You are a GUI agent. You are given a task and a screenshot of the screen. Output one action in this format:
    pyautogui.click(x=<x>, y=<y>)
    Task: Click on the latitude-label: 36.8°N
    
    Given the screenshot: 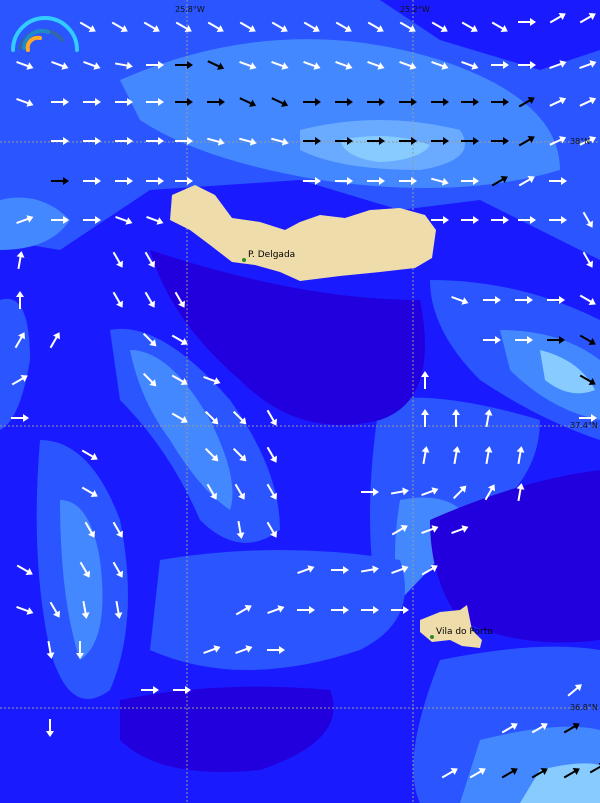 What is the action you would take?
    pyautogui.click(x=584, y=707)
    